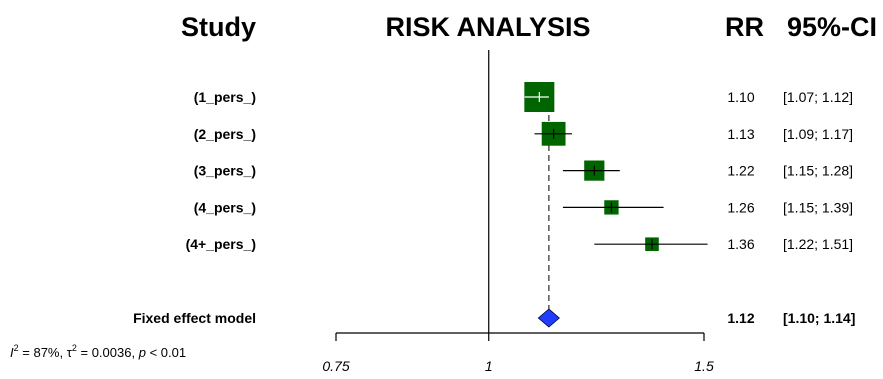  What do you see at coordinates (740, 171) in the screenshot?
I see `rr-value: 1.22` at bounding box center [740, 171].